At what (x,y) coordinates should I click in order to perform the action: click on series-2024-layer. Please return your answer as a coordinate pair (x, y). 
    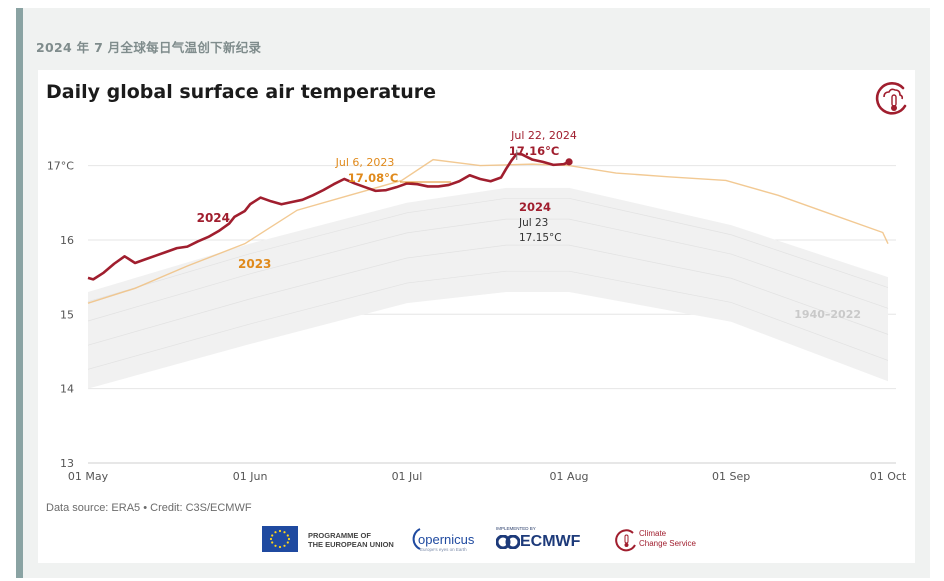
    Looking at the image, I should click on (330, 216).